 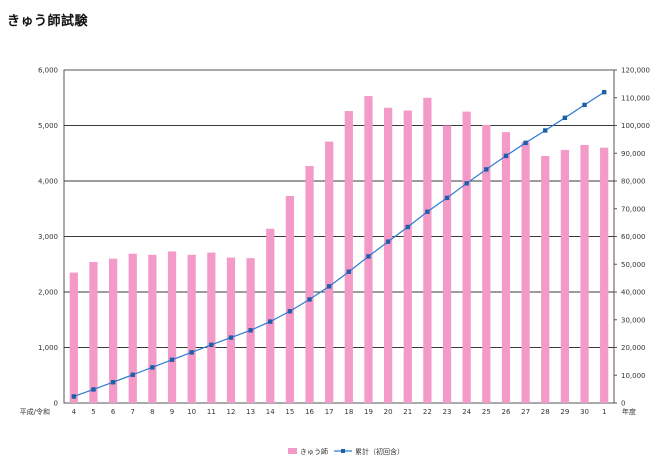 What do you see at coordinates (427, 412) in the screenshot?
I see `x-tick-label: 22` at bounding box center [427, 412].